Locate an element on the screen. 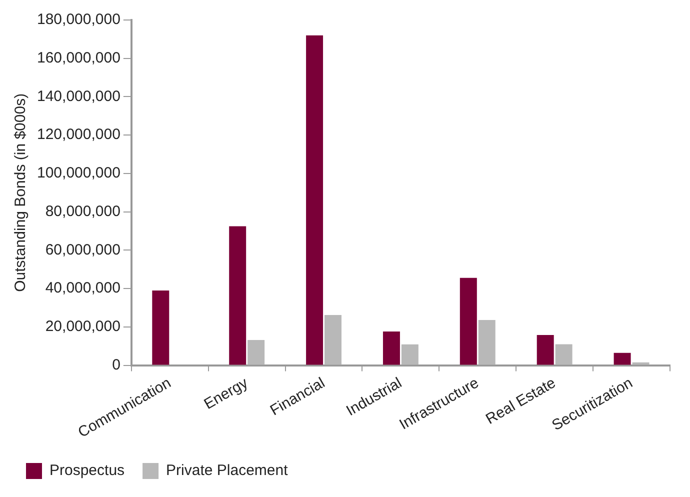 This screenshot has width=690, height=497. y-tick-label: 80,000,000 is located at coordinates (82, 211).